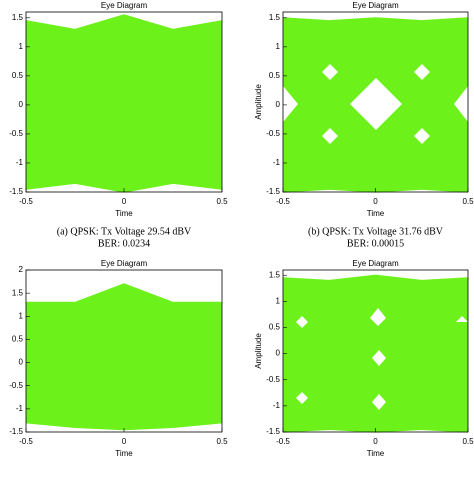 The width and height of the screenshot is (474, 479). Describe the element at coordinates (376, 231) in the screenshot. I see `caption: (b) QPSK: Tx Voltage 31.76 dBV` at that location.